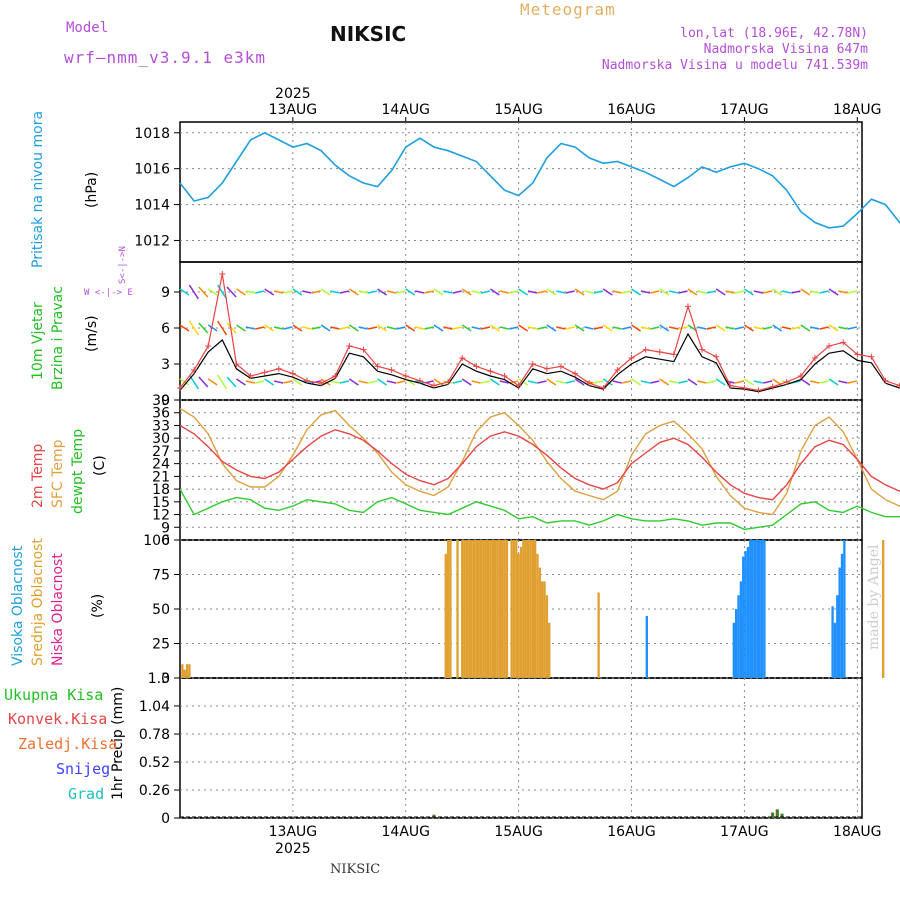 This screenshot has height=900, width=900. I want to click on legend-total-rain: Ukupna Kisa, so click(54, 695).